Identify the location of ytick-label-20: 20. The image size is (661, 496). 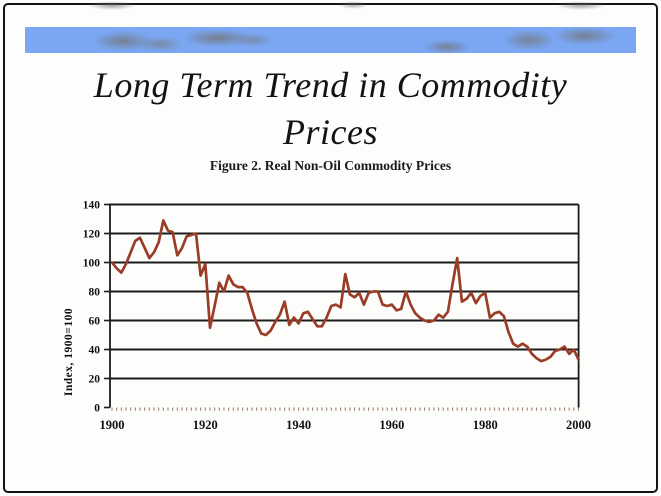
(95, 380).